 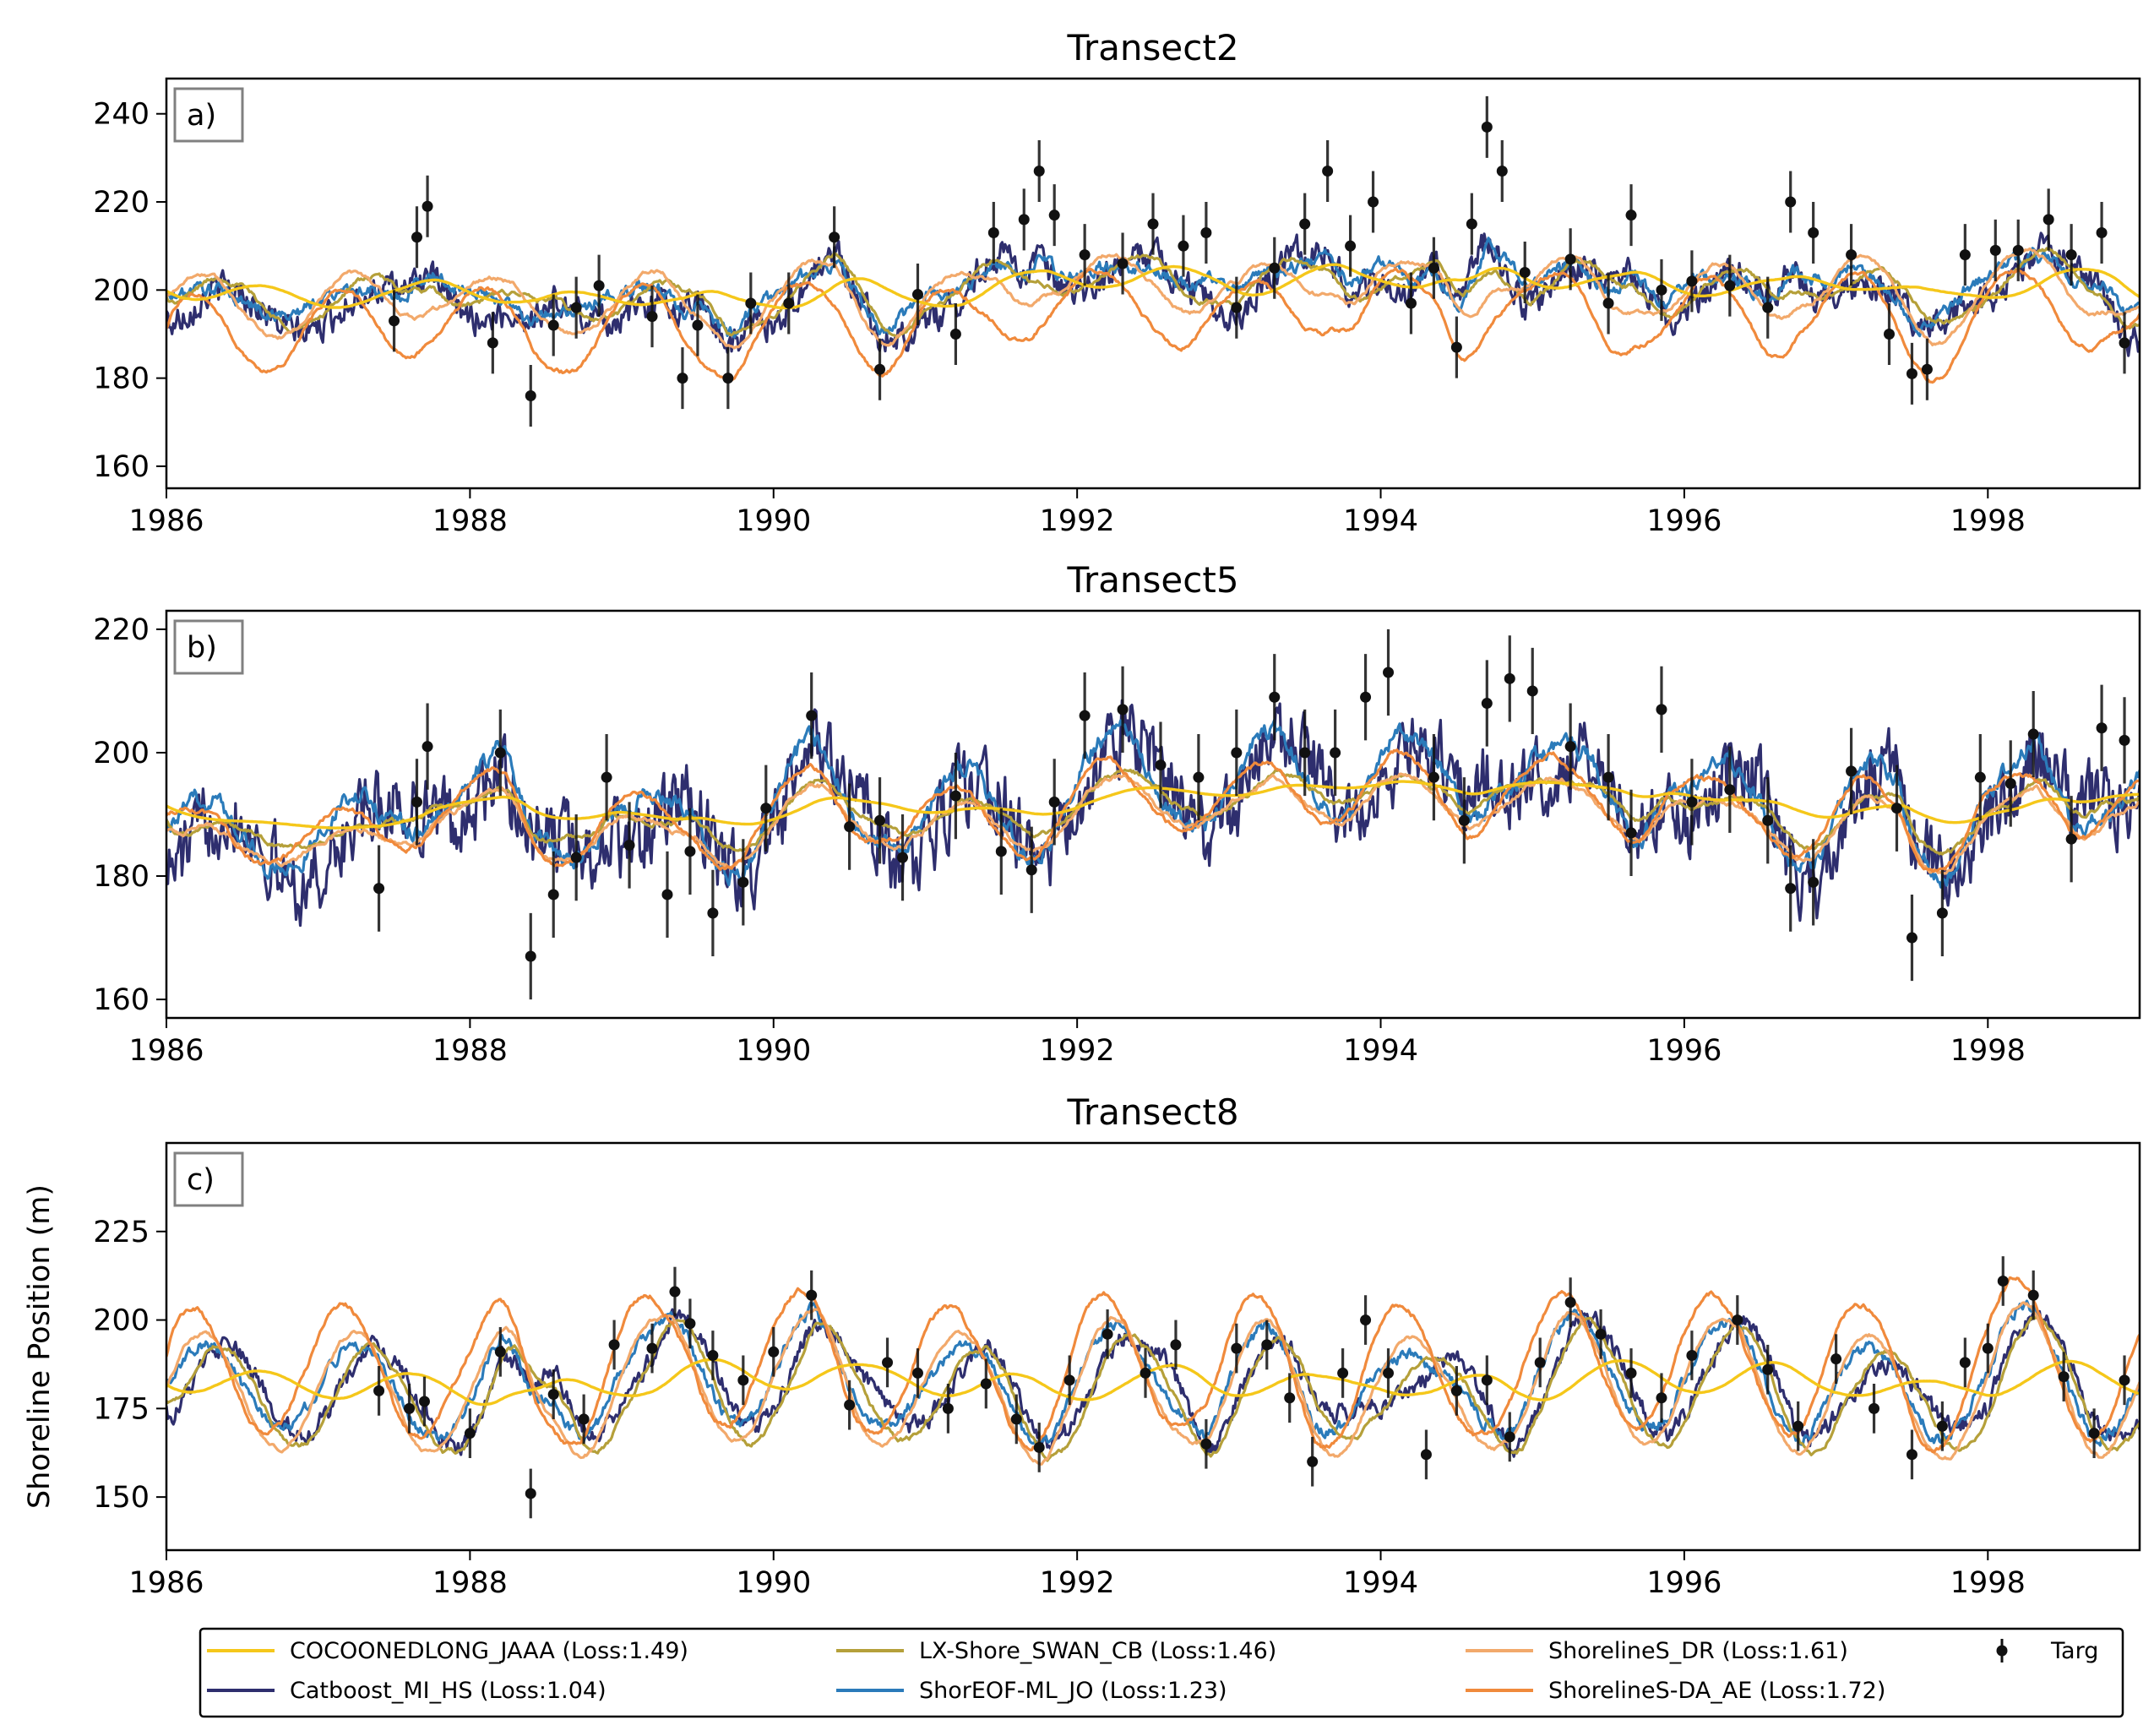 I want to click on legend-entry: ShorelineS_DR (Loss:1.61), so click(x=1657, y=1651).